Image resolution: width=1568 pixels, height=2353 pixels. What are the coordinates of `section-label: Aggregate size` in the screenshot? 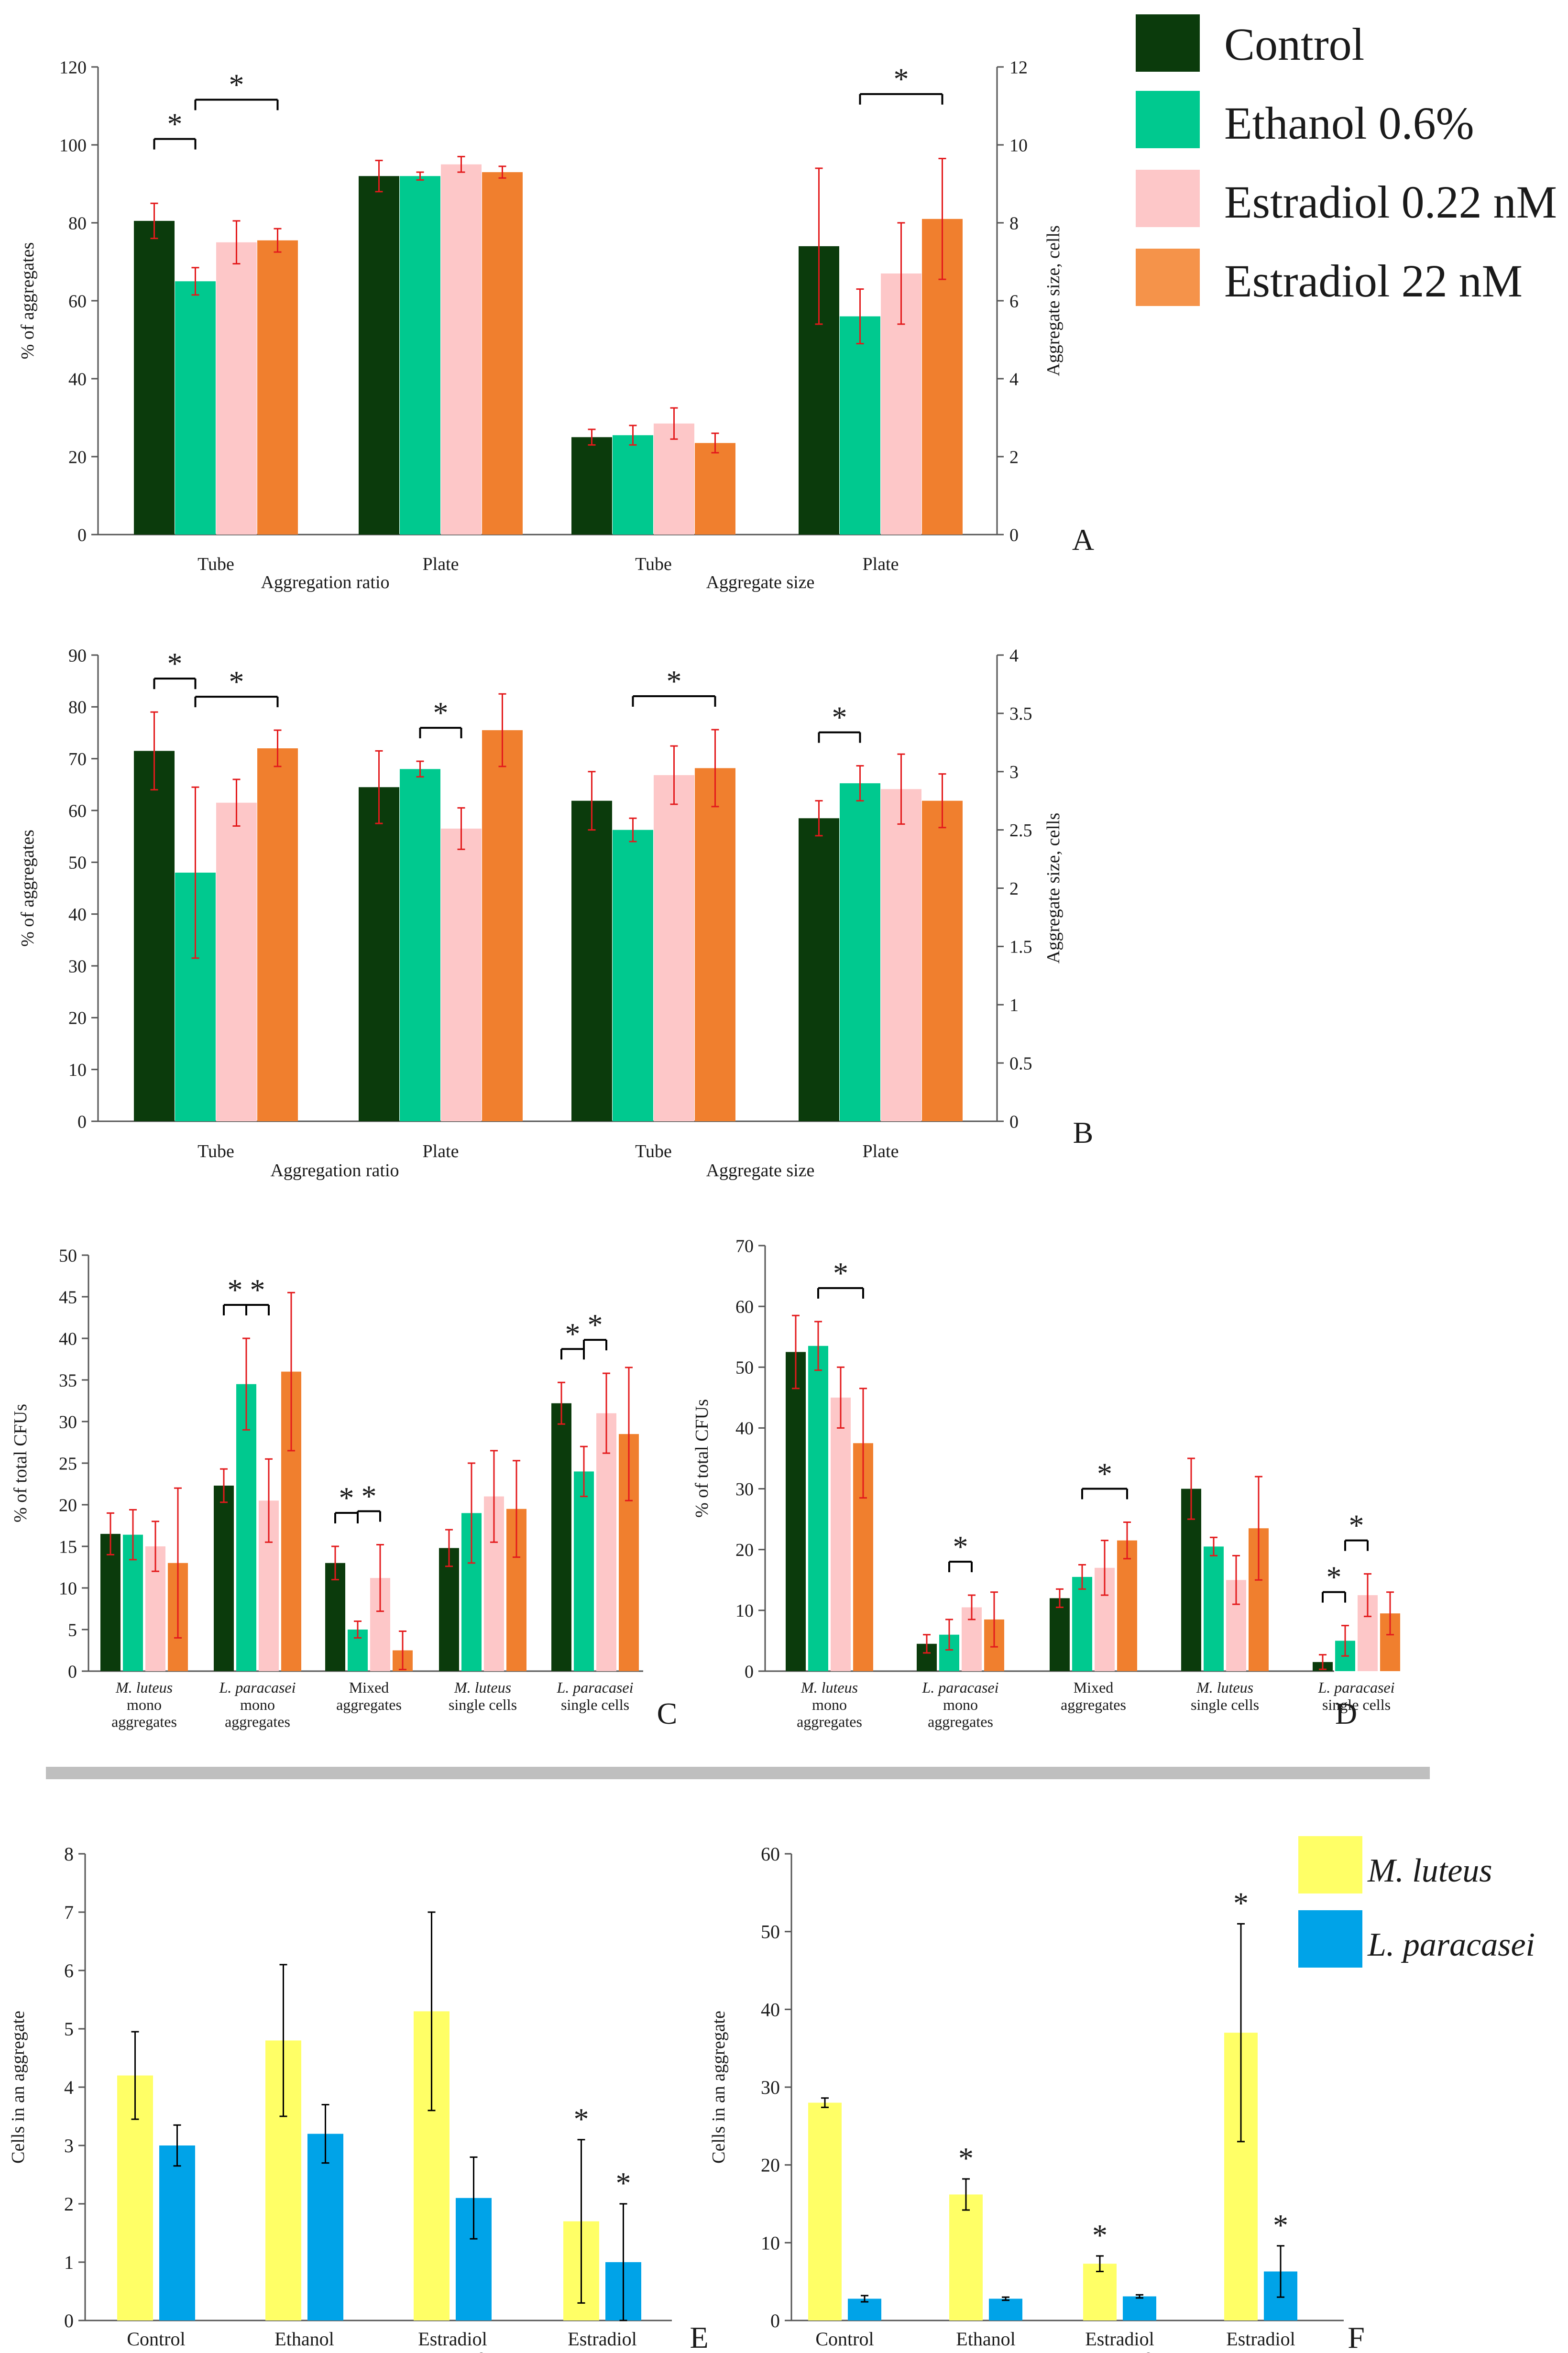 It's located at (761, 1170).